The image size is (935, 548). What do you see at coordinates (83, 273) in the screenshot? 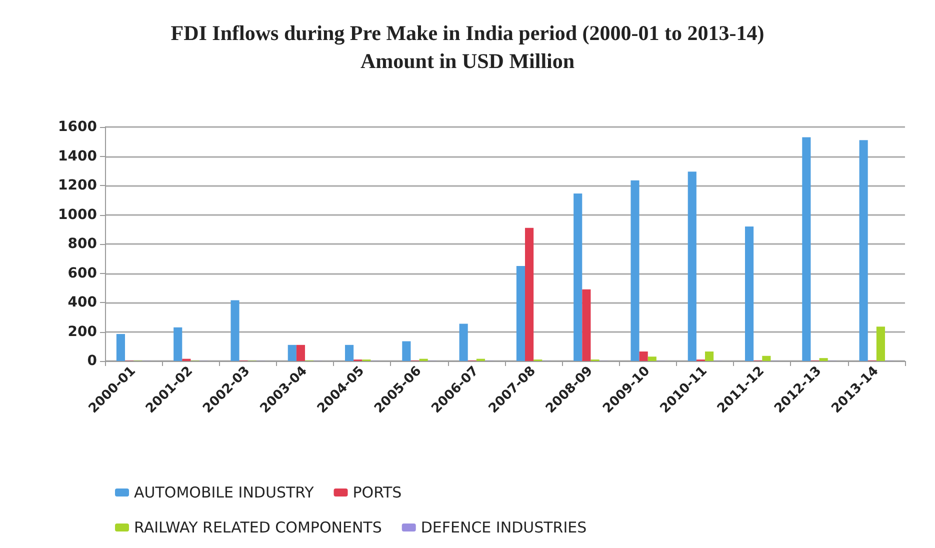
I see `y-tick-label: 600` at bounding box center [83, 273].